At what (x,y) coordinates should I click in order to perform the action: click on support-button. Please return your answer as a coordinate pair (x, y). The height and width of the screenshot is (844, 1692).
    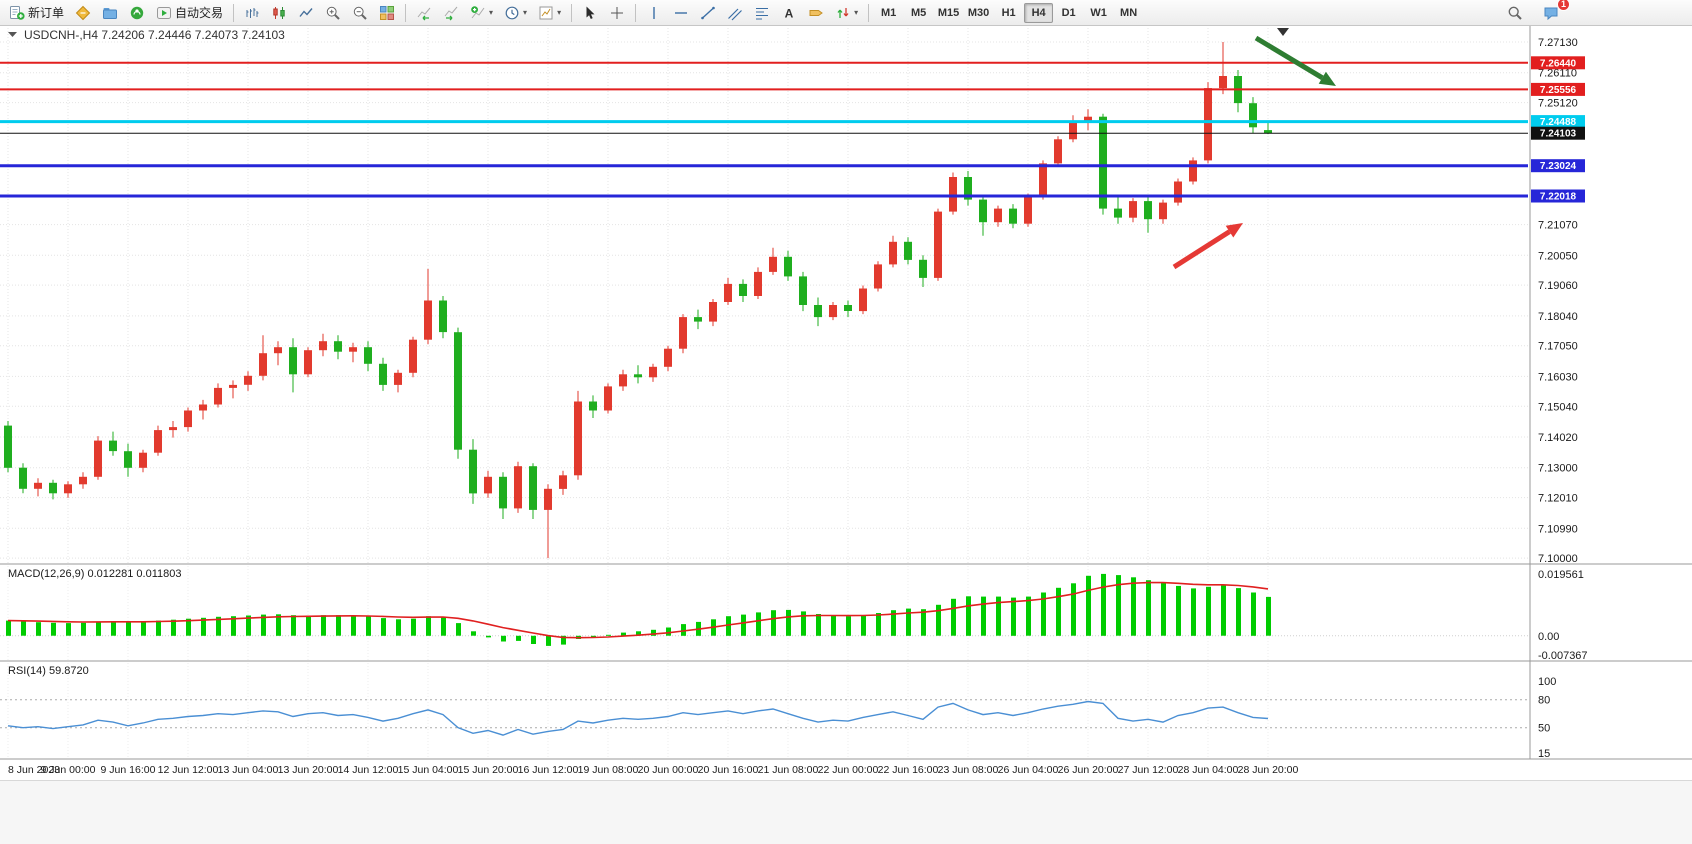
    Looking at the image, I should click on (137, 13).